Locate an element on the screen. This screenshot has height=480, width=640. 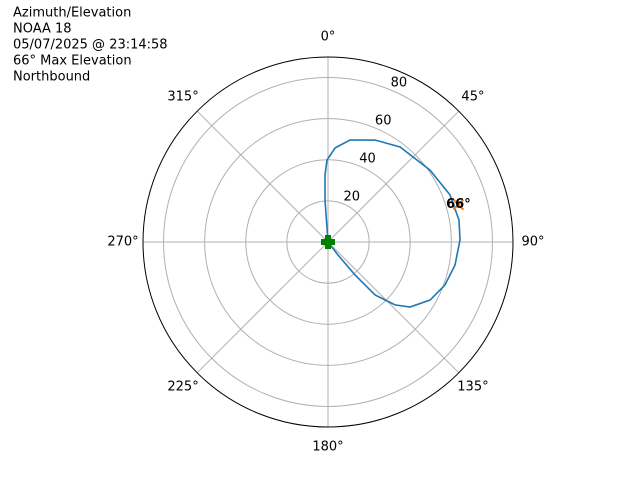
max-marker is located at coordinates (458, 204).